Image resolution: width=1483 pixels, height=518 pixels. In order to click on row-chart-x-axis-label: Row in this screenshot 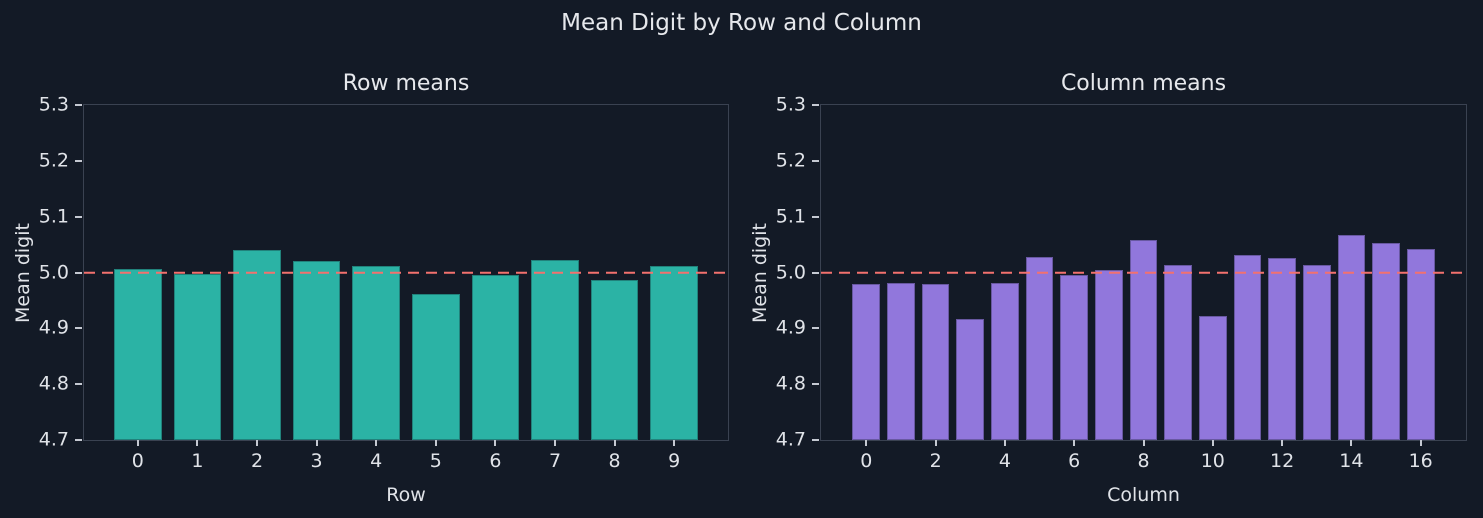, I will do `click(406, 495)`.